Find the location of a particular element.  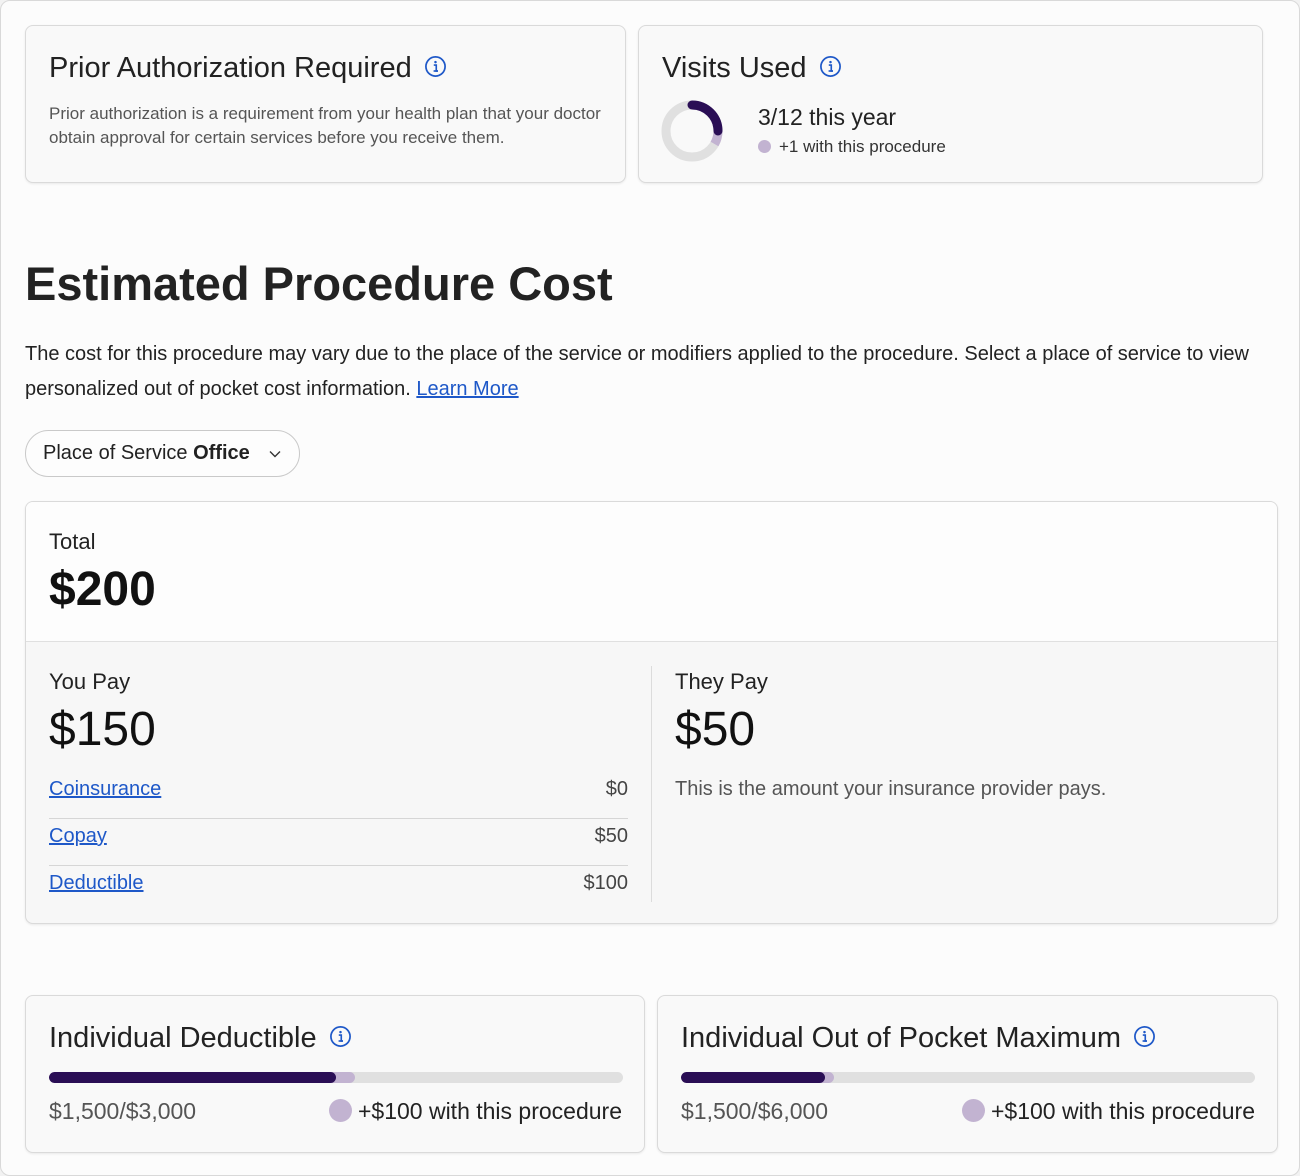

visits-donut-chart is located at coordinates (692, 131).